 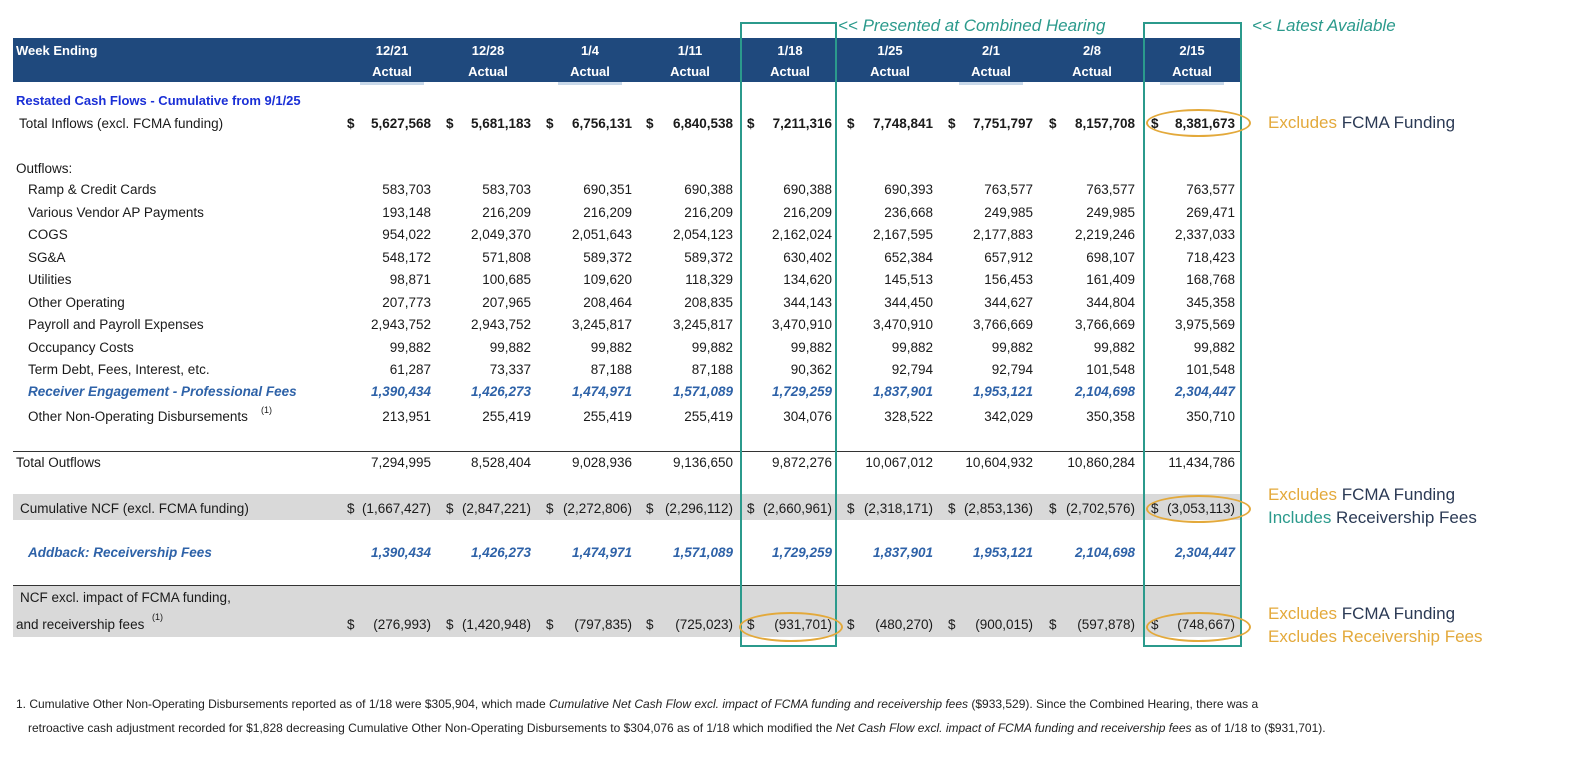 What do you see at coordinates (1210, 279) in the screenshot?
I see `value-cell: 168,768` at bounding box center [1210, 279].